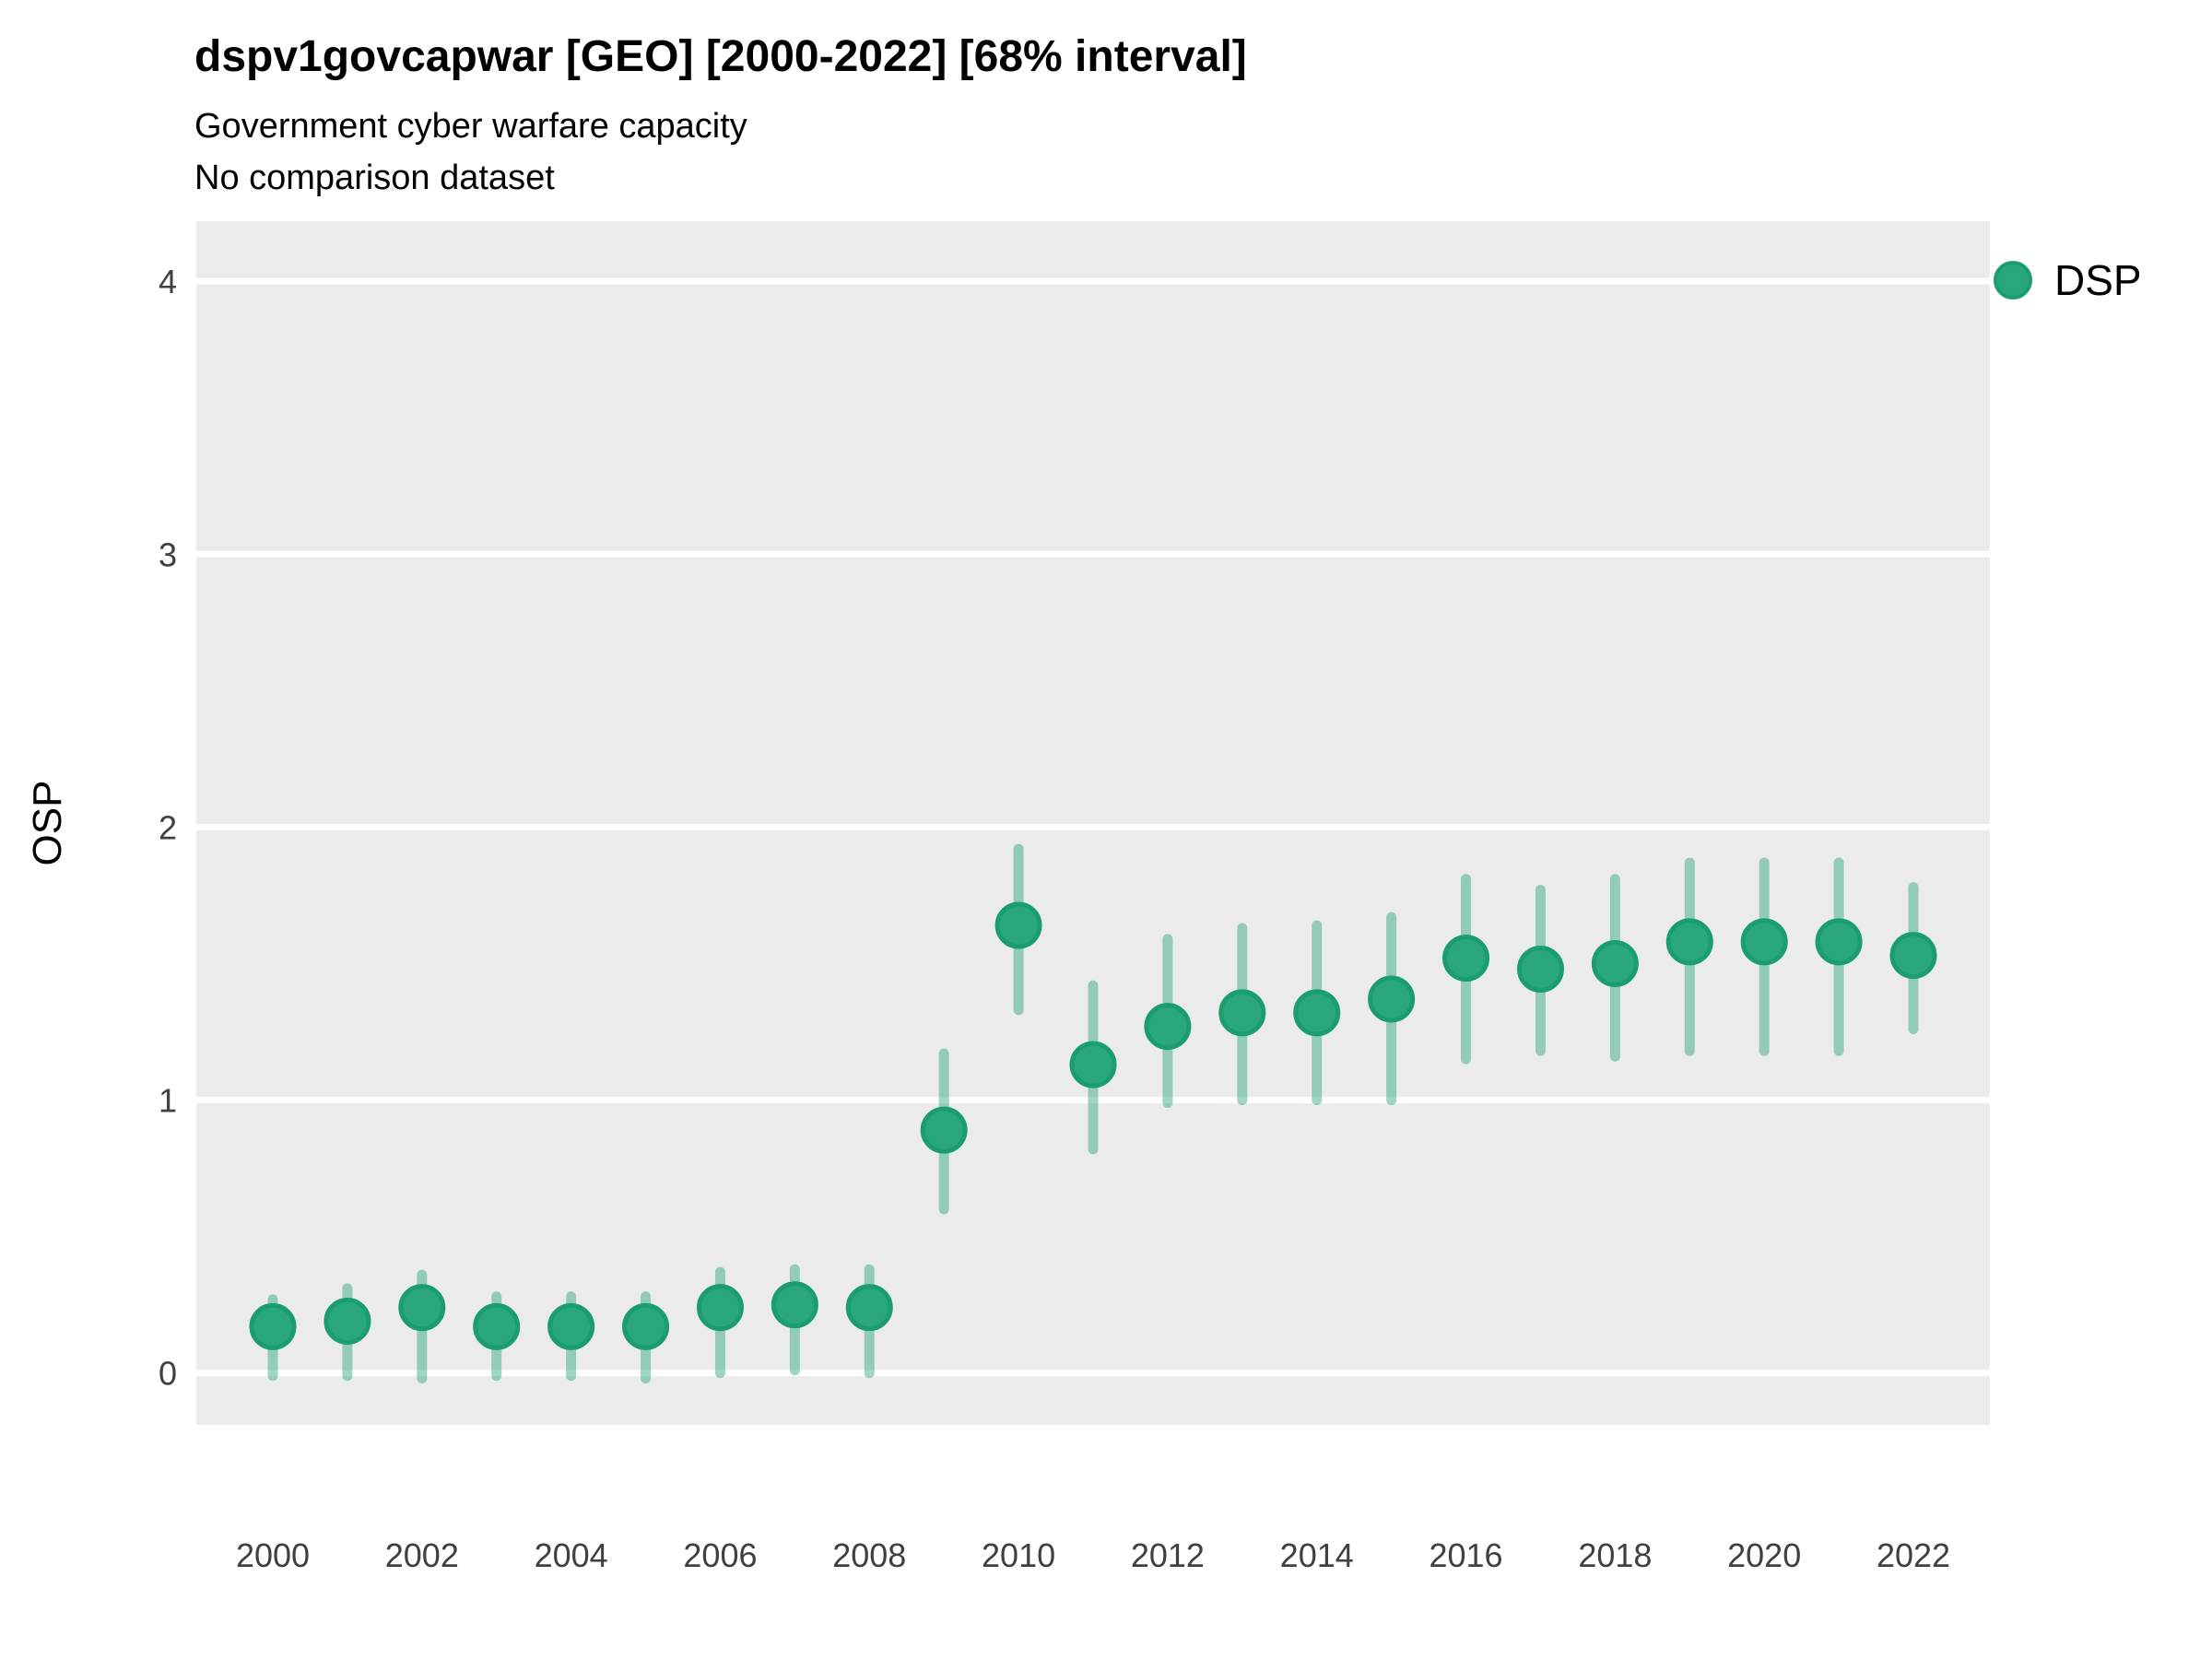 The image size is (2212, 1659). What do you see at coordinates (646, 1326) in the screenshot?
I see `data-point-2005` at bounding box center [646, 1326].